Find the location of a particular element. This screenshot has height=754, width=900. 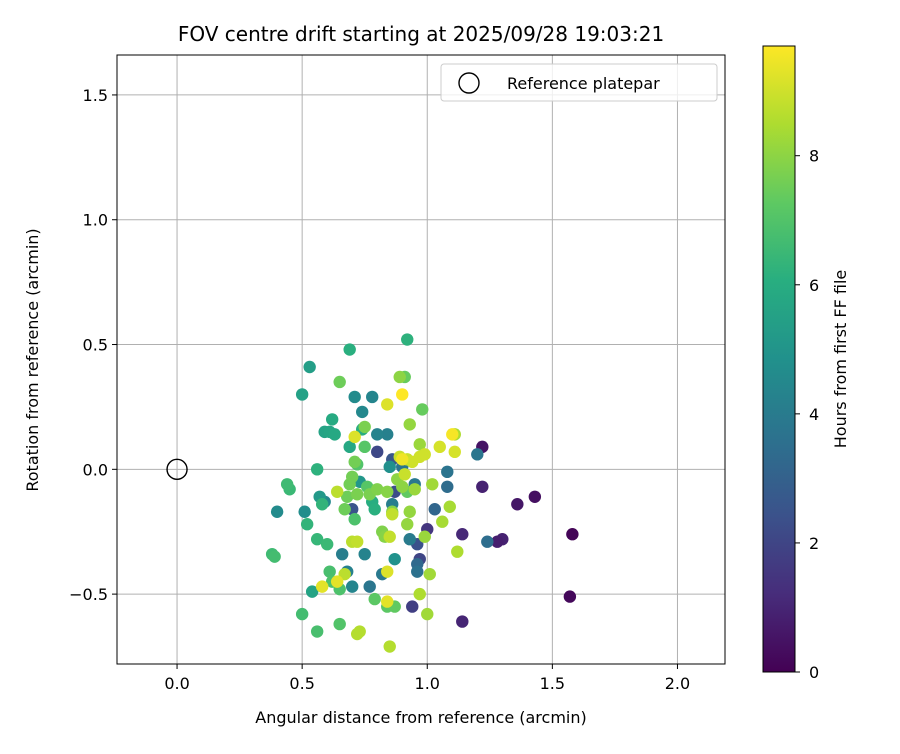

x-tick-label: 0.0 is located at coordinates (176, 683).